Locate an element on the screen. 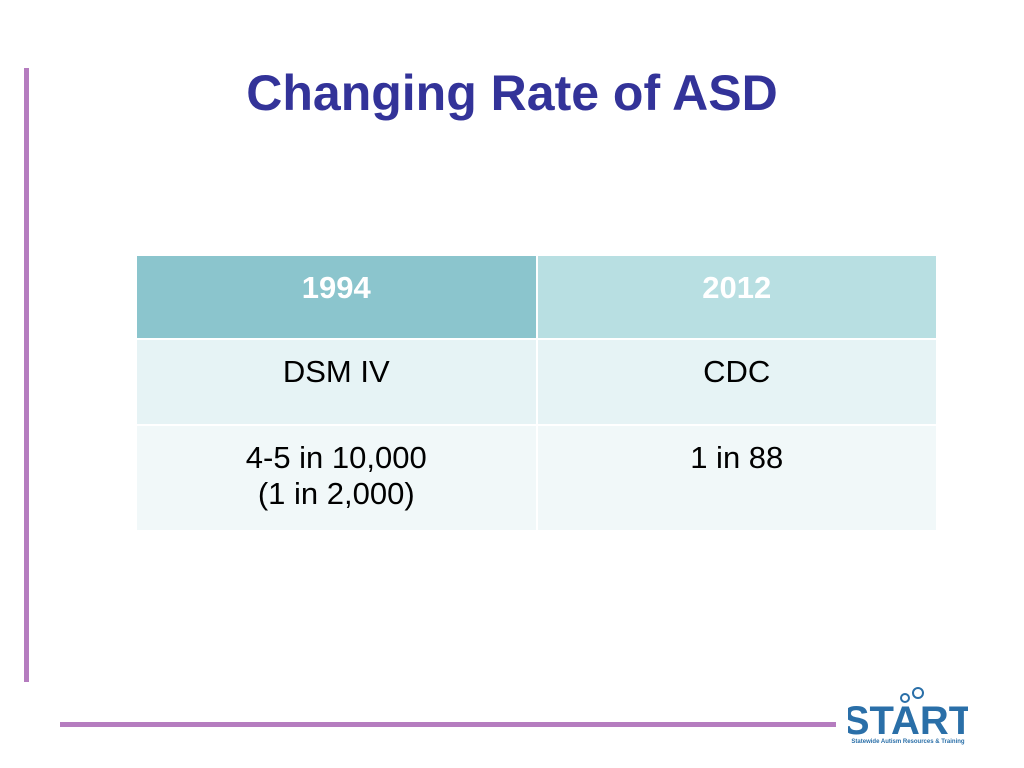 This screenshot has height=768, width=1024. accent-rule is located at coordinates (448, 724).